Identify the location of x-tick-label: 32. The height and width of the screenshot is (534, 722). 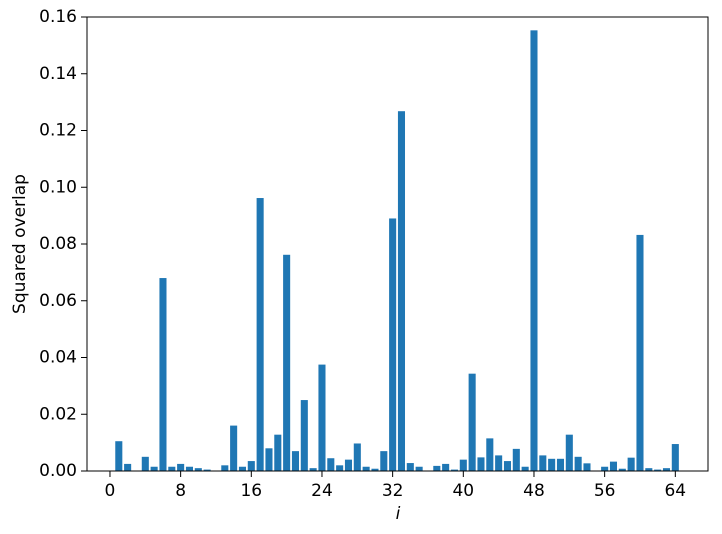
(393, 491).